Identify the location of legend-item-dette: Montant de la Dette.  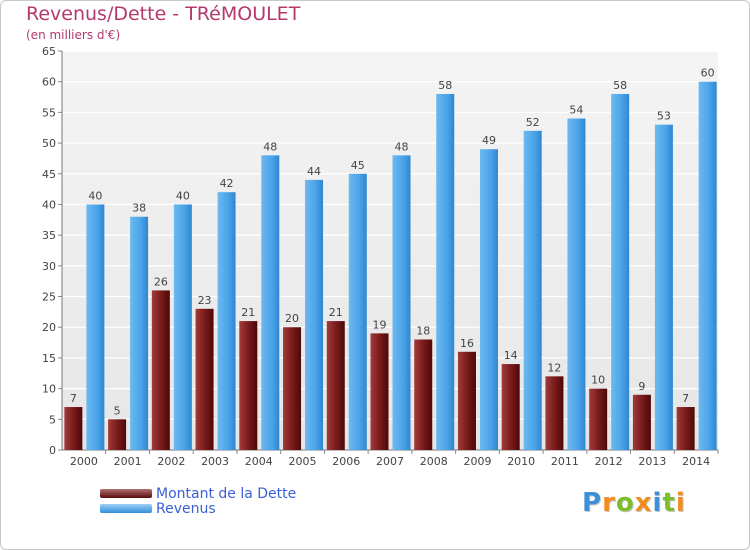
(198, 493).